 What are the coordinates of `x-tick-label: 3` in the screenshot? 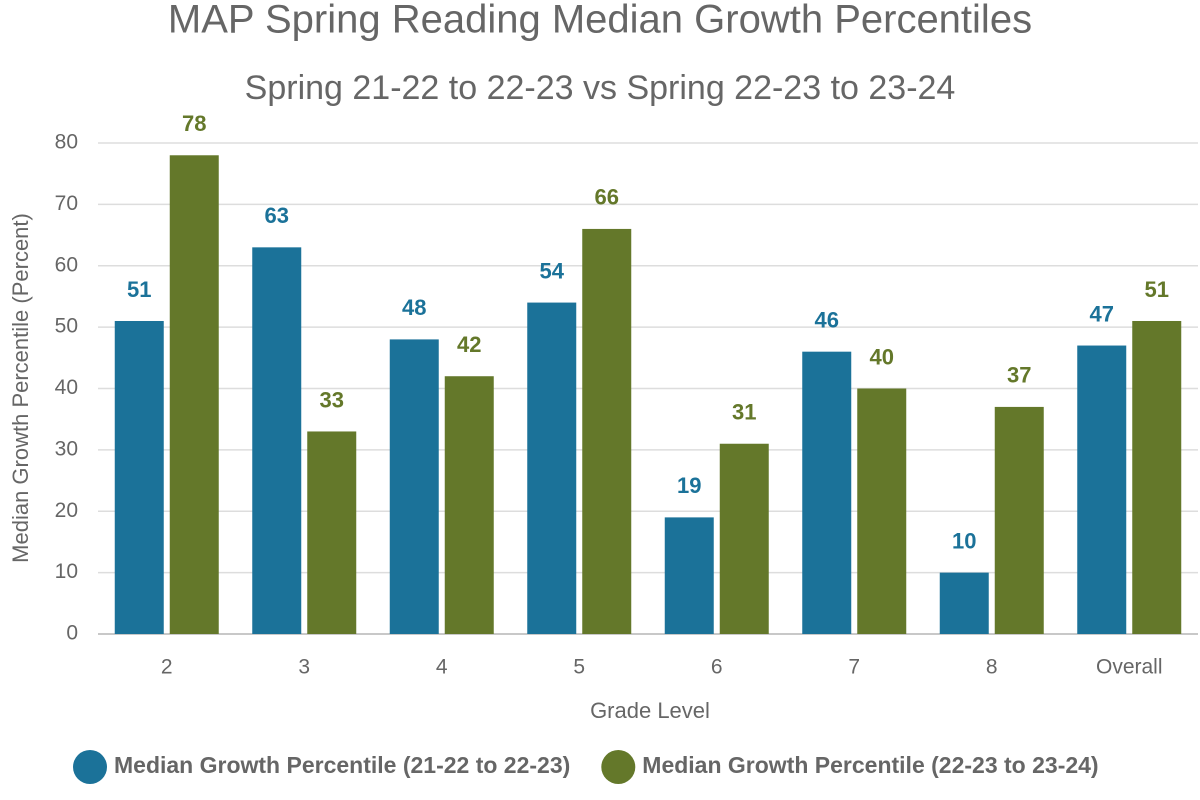 It's located at (304, 667).